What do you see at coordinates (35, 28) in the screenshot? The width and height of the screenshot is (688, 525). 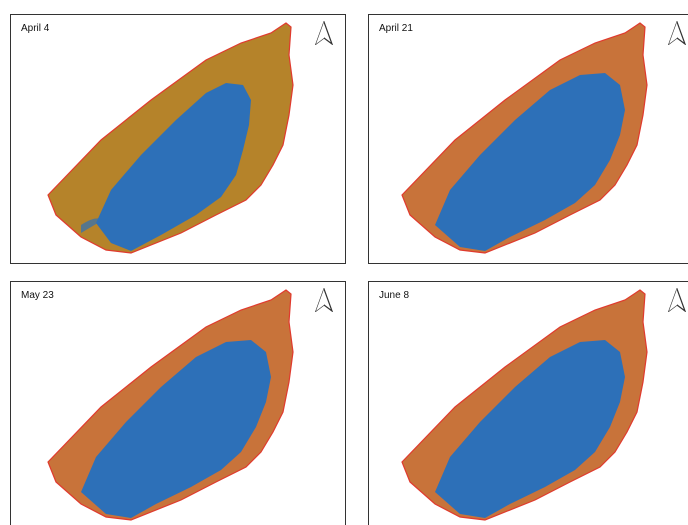 I see `date-label: April 4` at bounding box center [35, 28].